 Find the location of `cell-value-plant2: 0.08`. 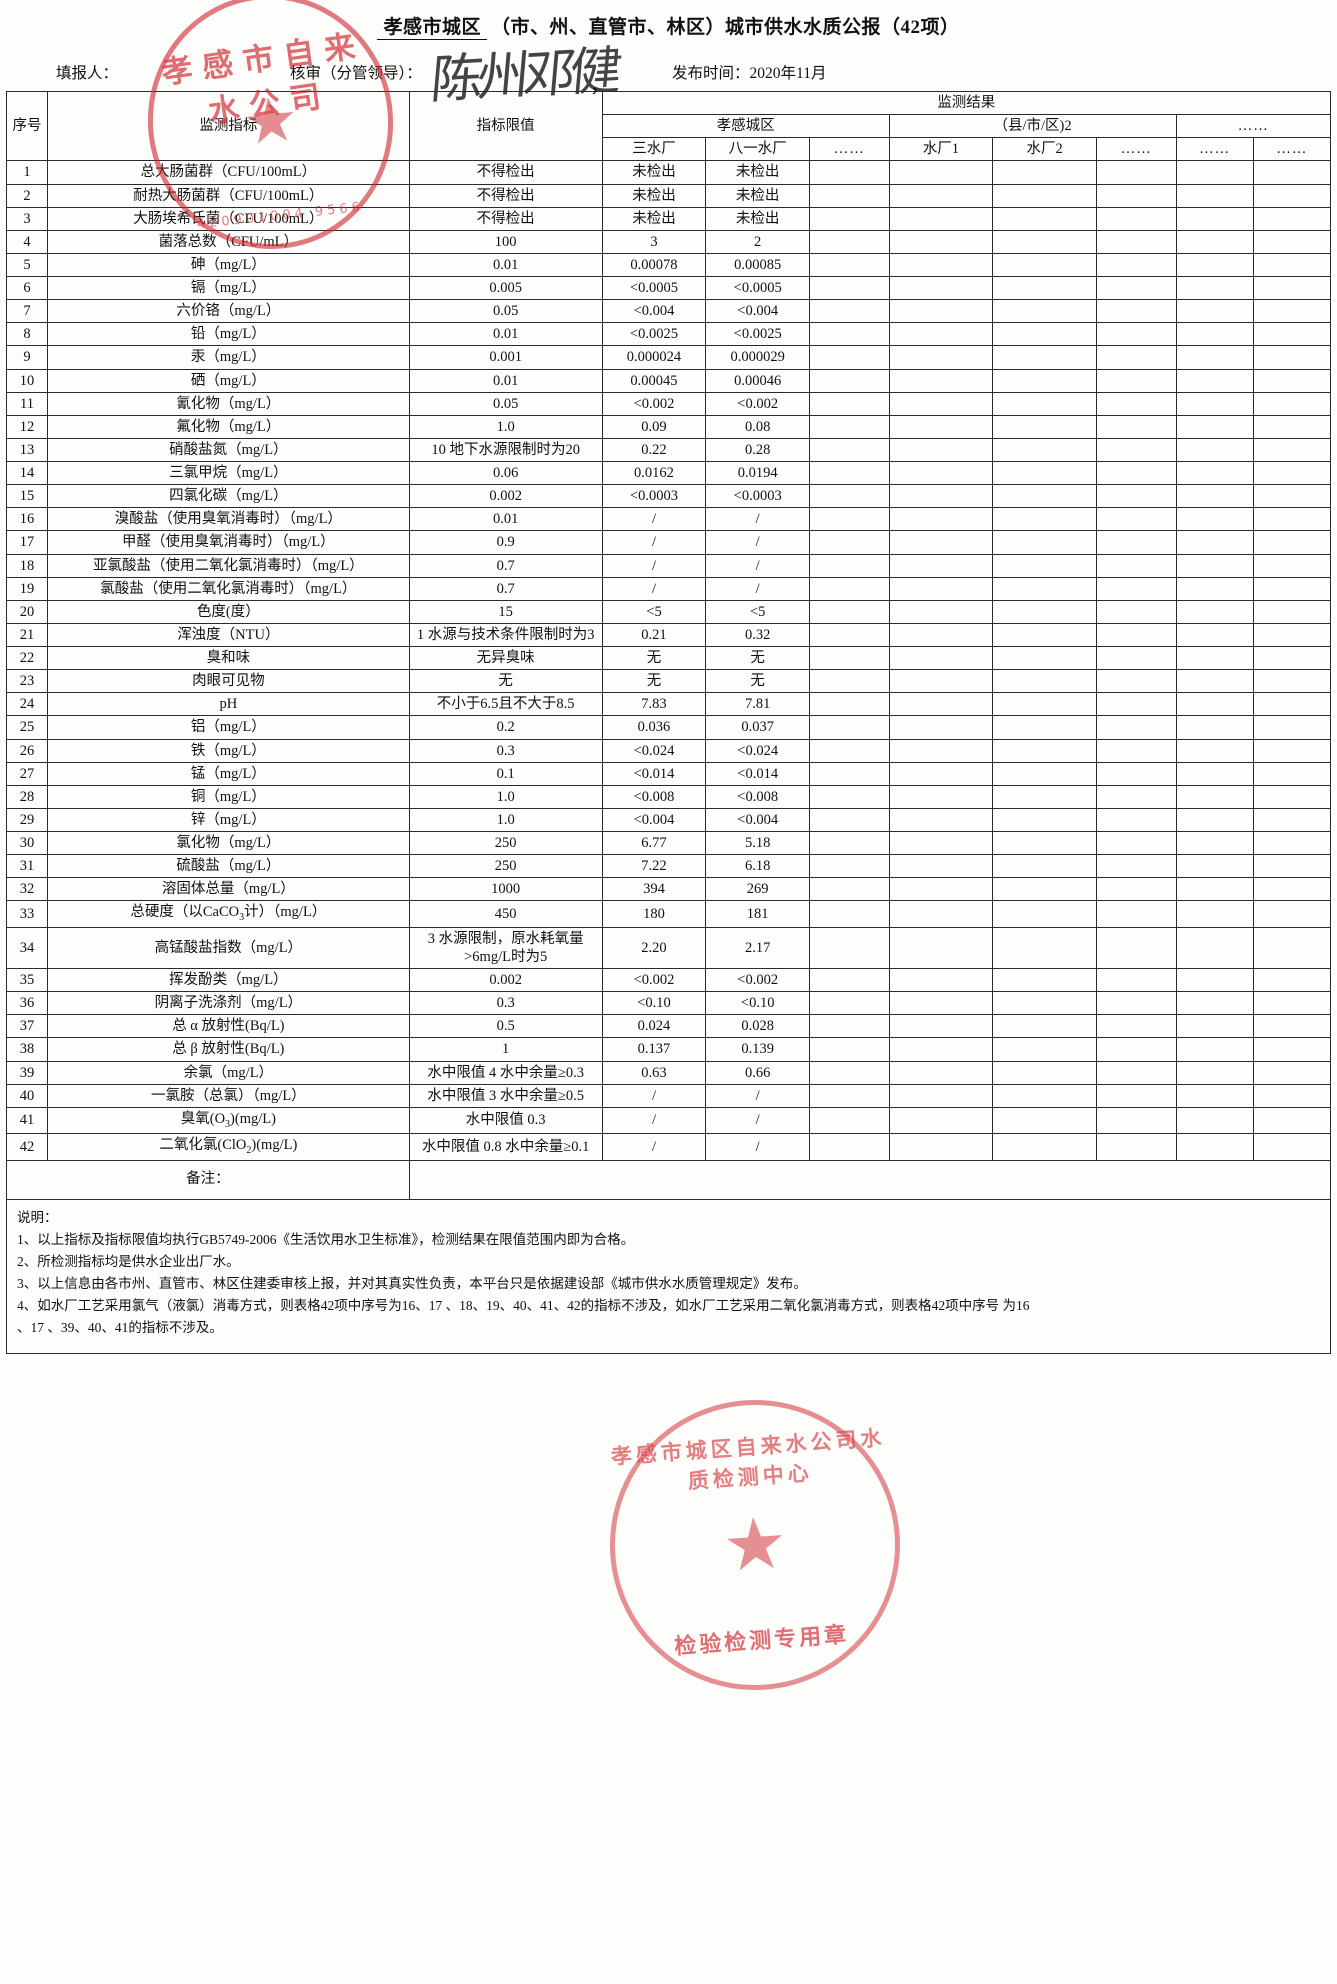

cell-value-plant2: 0.08 is located at coordinates (758, 426).